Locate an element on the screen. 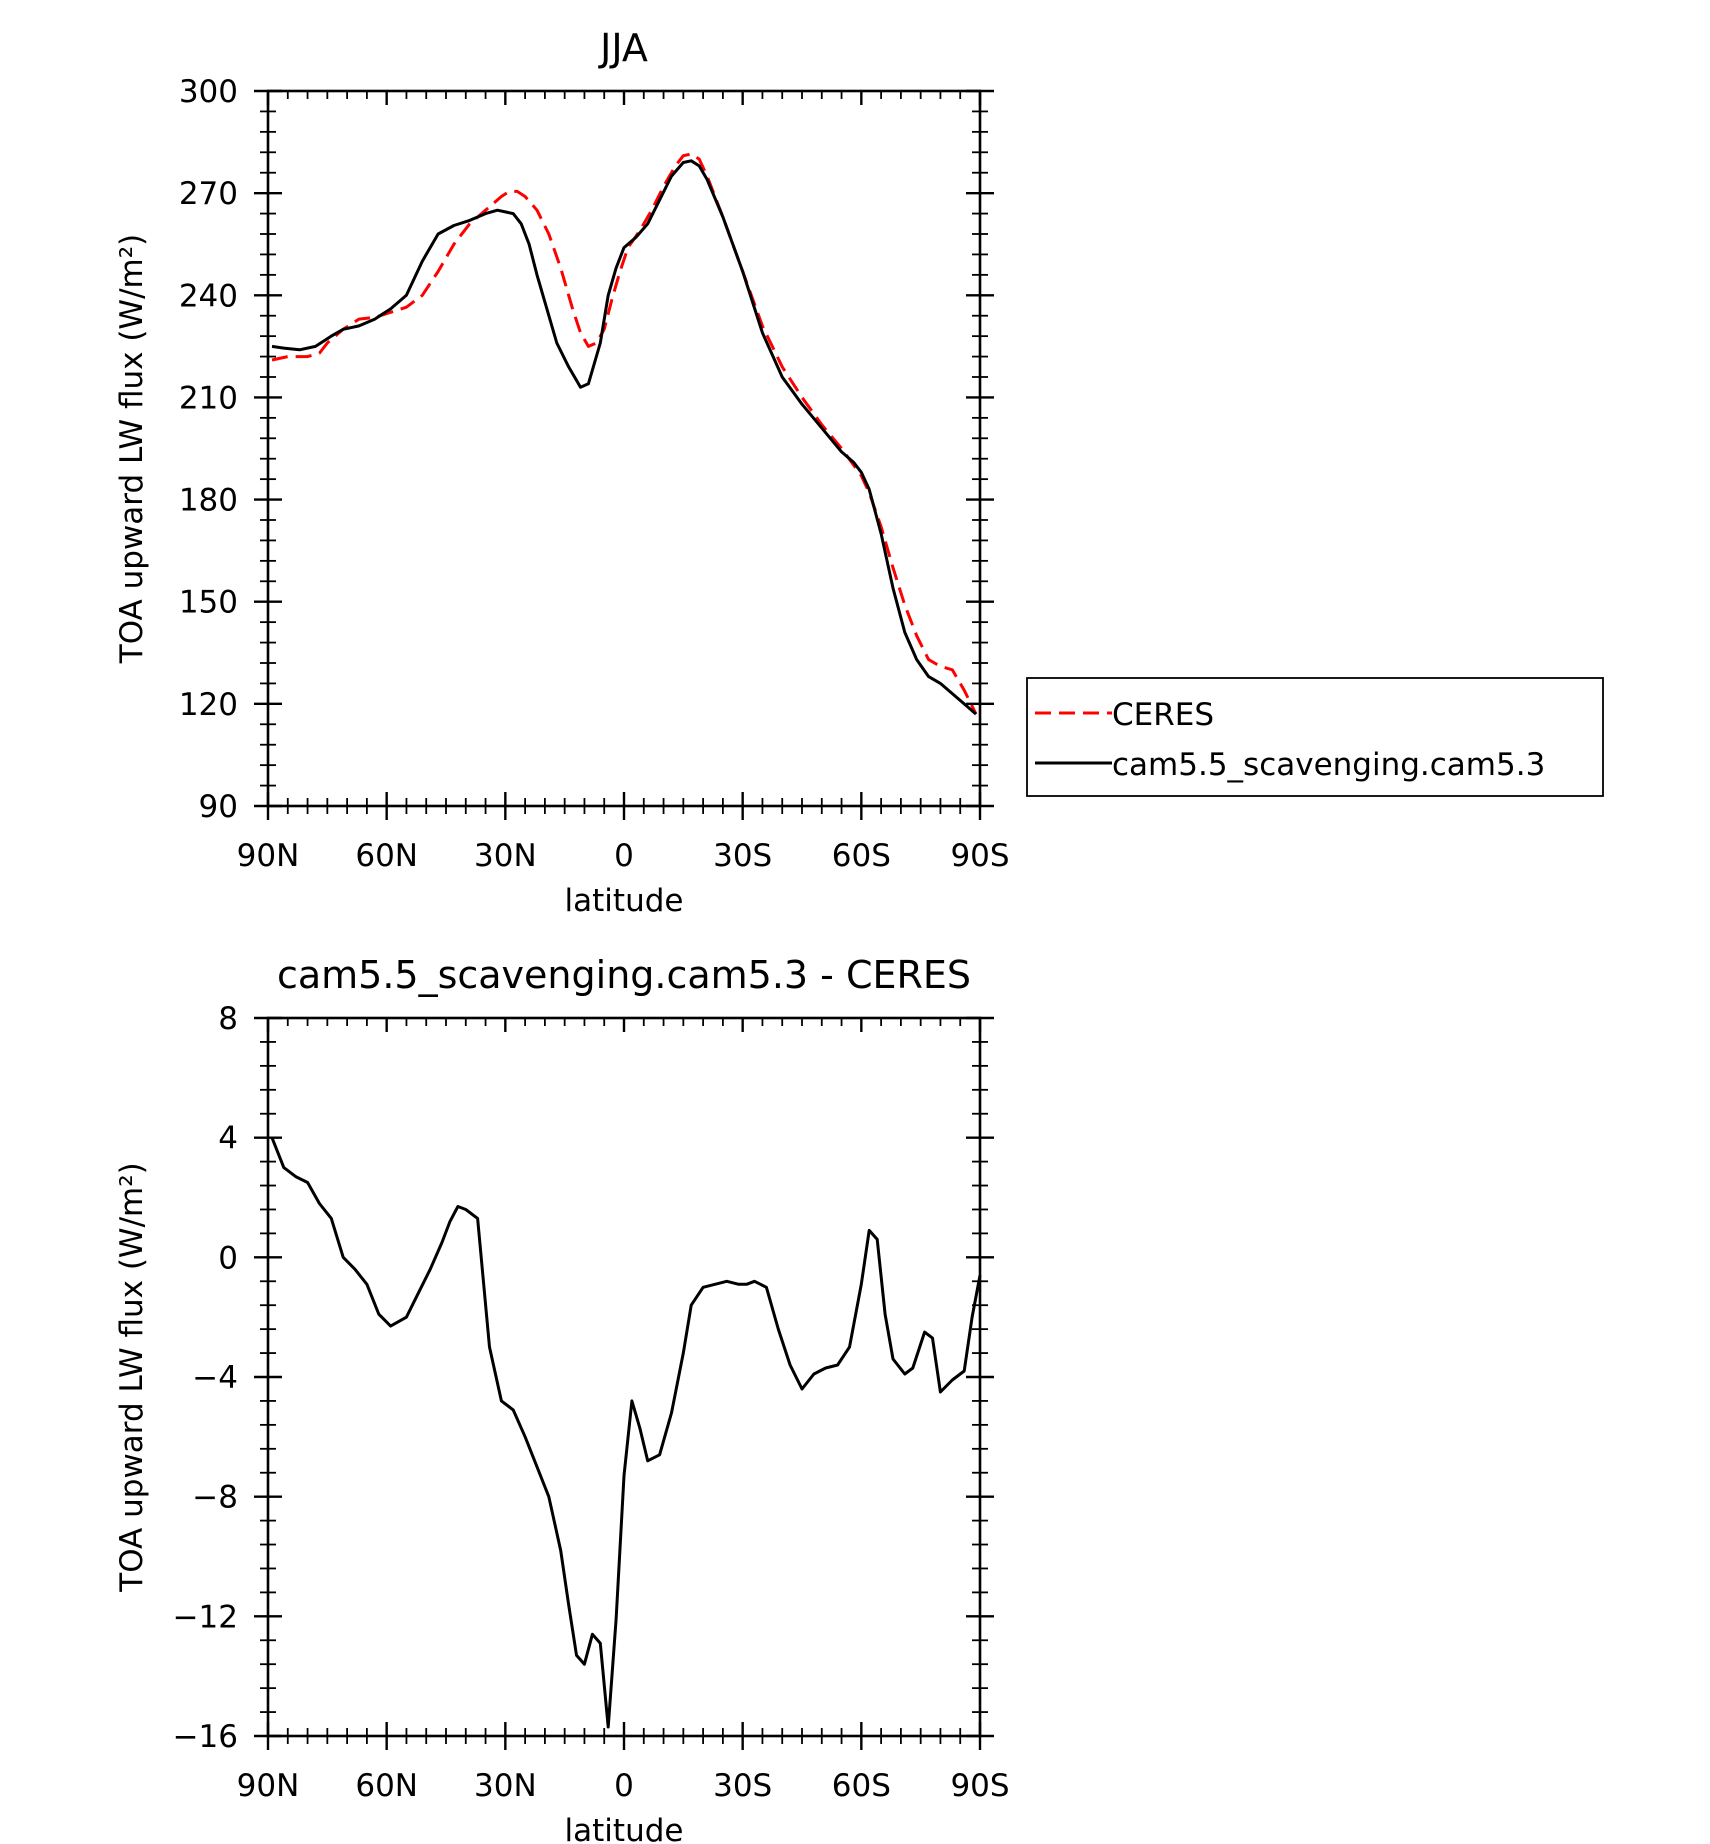  y-tick-label: 8 is located at coordinates (228, 1019).